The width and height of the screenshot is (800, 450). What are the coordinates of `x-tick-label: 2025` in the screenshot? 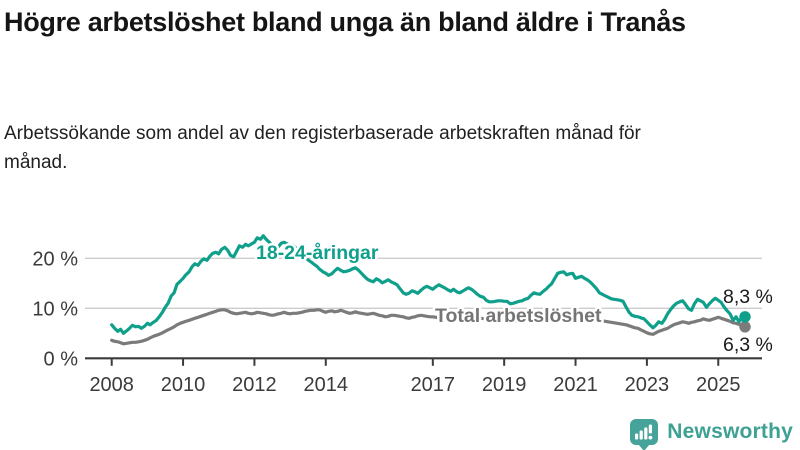 It's located at (718, 385).